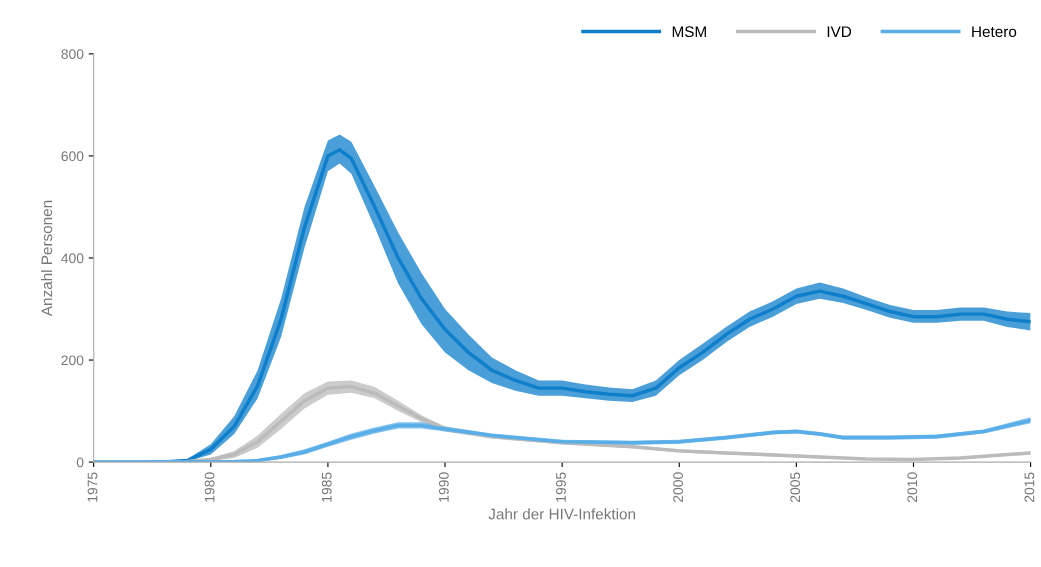  What do you see at coordinates (209, 487) in the screenshot?
I see `x-tick-label: 1980` at bounding box center [209, 487].